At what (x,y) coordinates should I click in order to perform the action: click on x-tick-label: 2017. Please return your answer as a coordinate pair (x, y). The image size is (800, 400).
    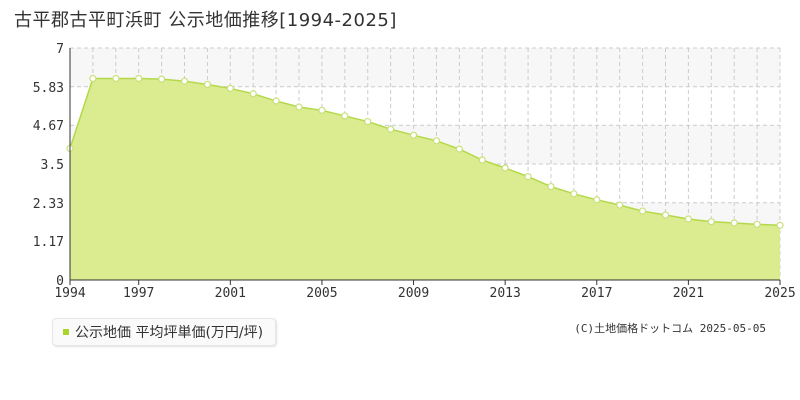
    Looking at the image, I should click on (596, 293).